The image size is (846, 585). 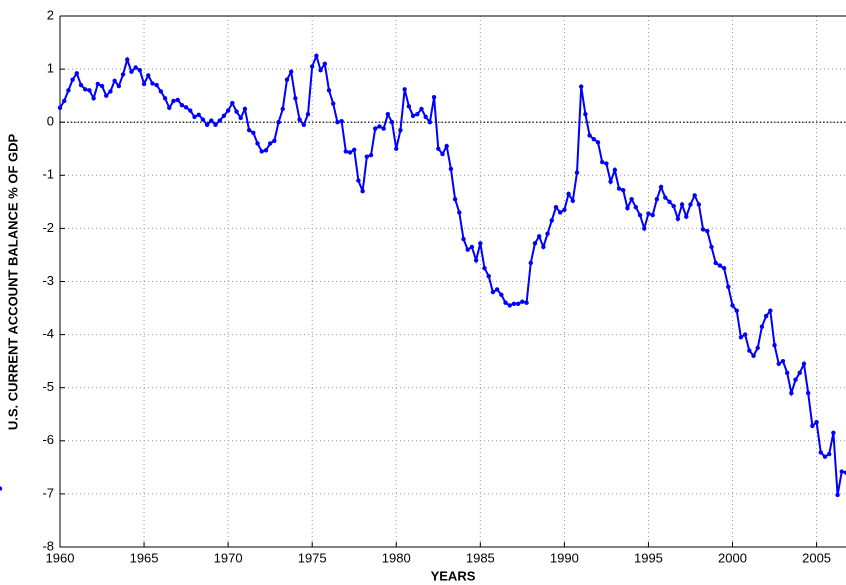 I want to click on y-tick-label: -5, so click(x=48, y=386).